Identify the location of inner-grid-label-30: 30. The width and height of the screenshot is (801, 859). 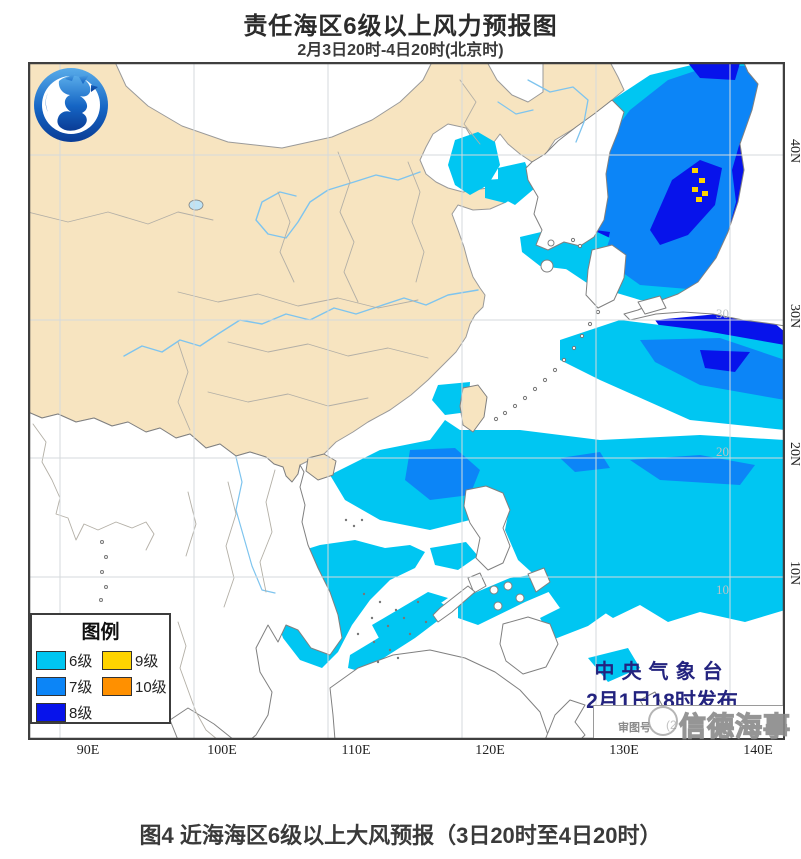
(722, 313).